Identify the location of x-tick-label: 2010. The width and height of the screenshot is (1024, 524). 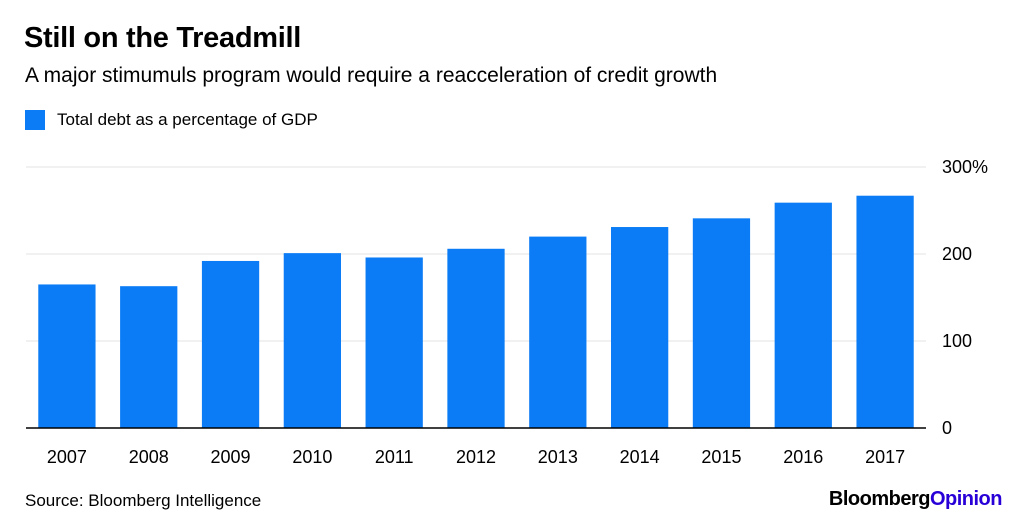
(312, 457).